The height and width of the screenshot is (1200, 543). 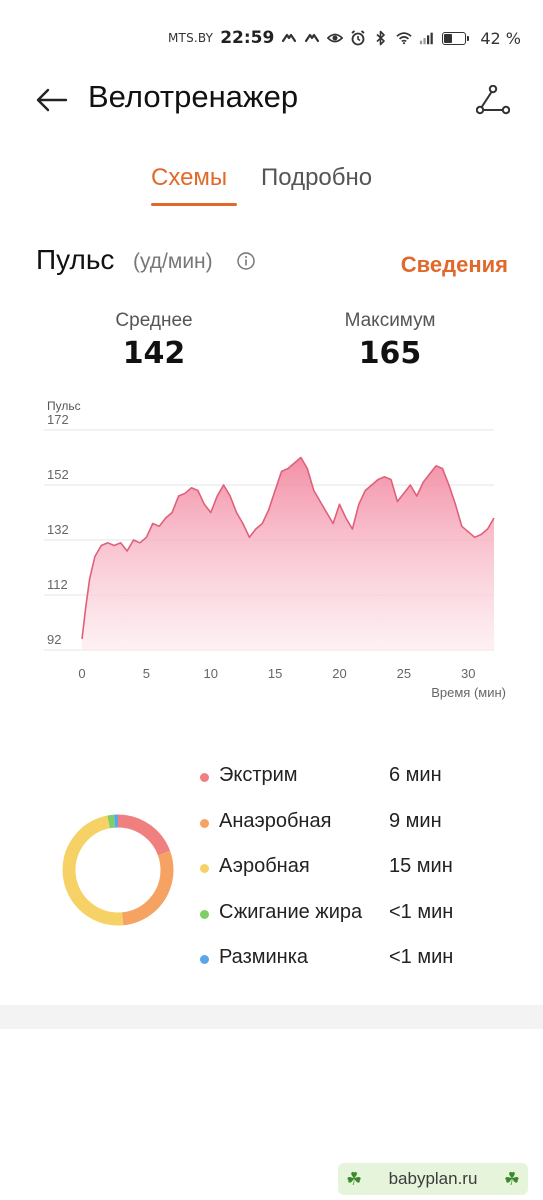 I want to click on zone-time: 6 мин, so click(x=415, y=775).